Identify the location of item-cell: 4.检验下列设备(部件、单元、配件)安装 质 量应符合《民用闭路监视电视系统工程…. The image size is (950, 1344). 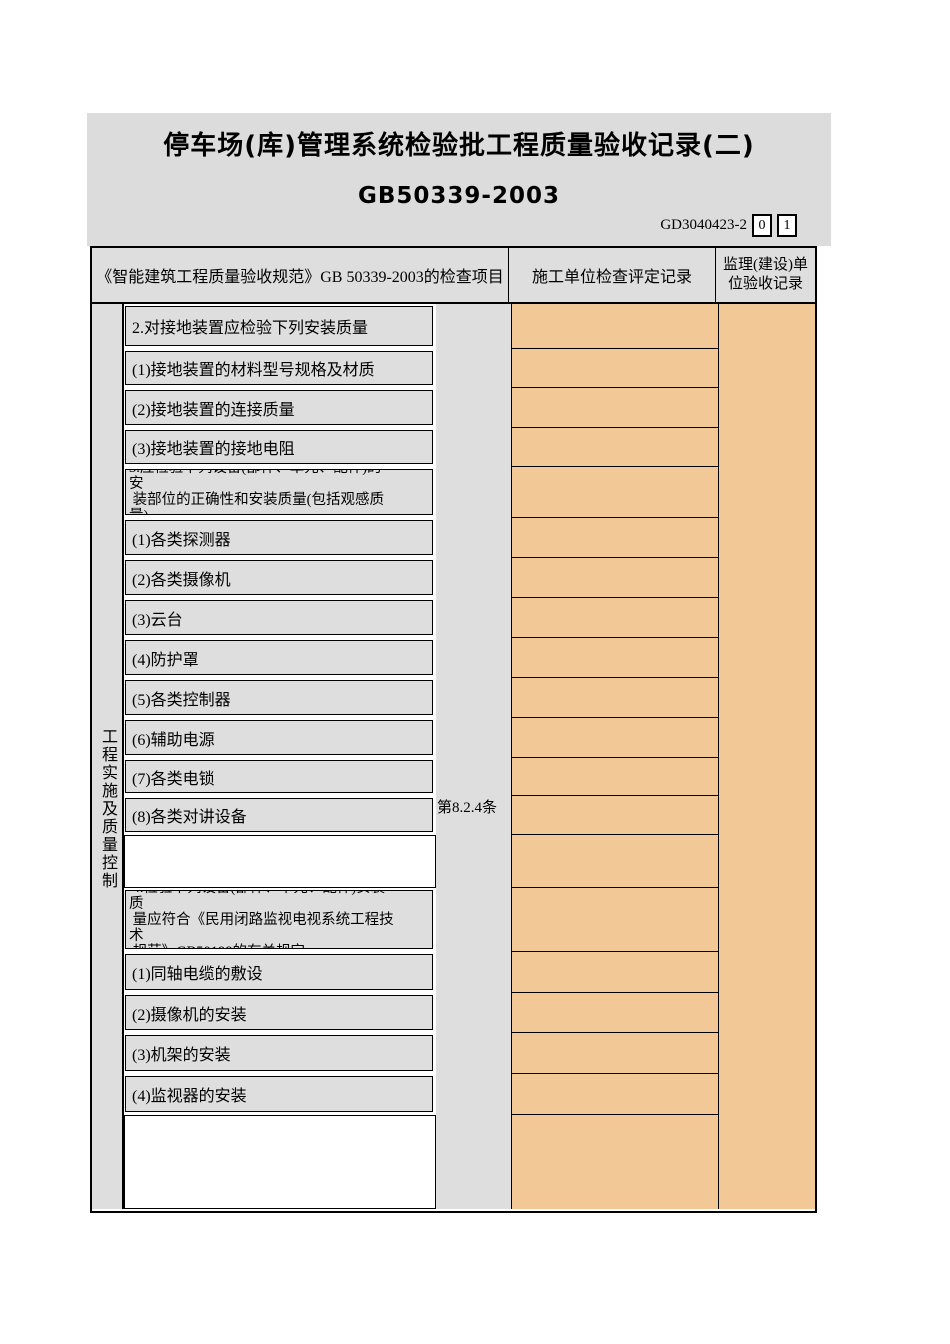
(279, 919).